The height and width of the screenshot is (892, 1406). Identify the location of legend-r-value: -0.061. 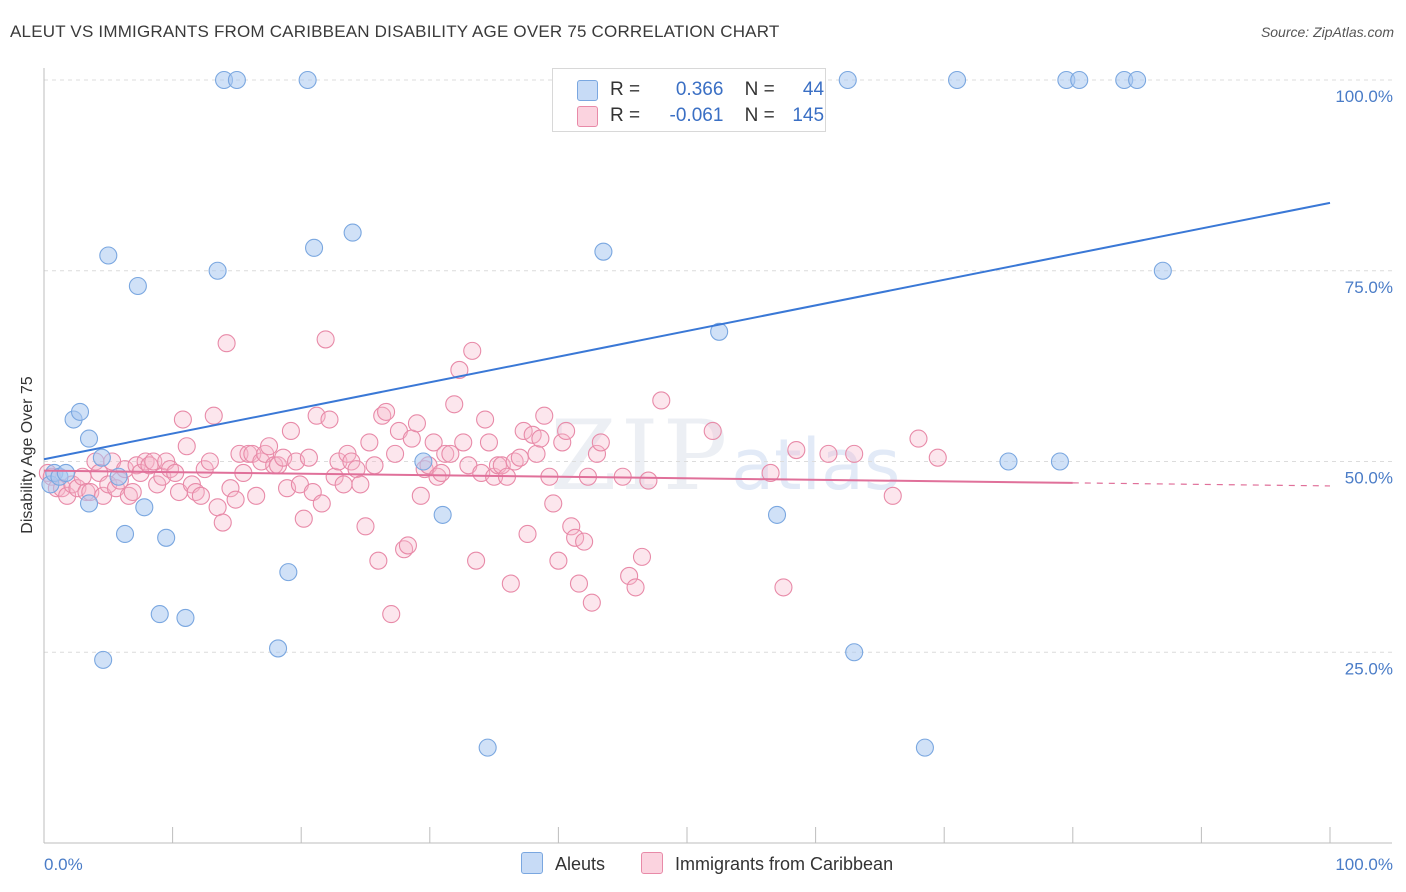
(696, 115).